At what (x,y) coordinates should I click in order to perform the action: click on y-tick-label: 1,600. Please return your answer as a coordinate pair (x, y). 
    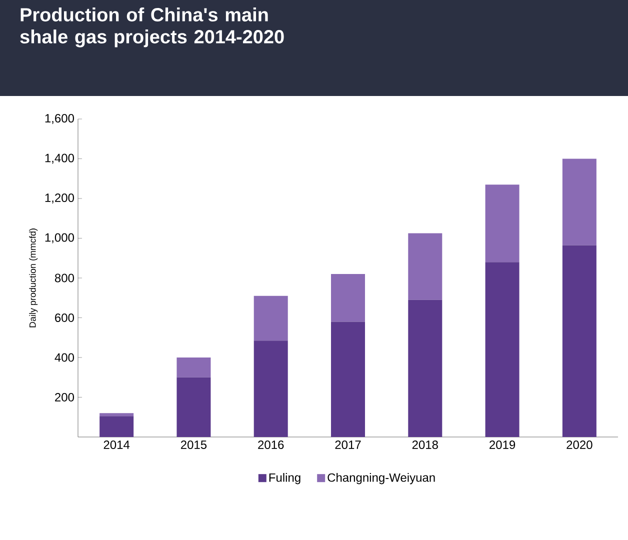
    Looking at the image, I should click on (59, 119).